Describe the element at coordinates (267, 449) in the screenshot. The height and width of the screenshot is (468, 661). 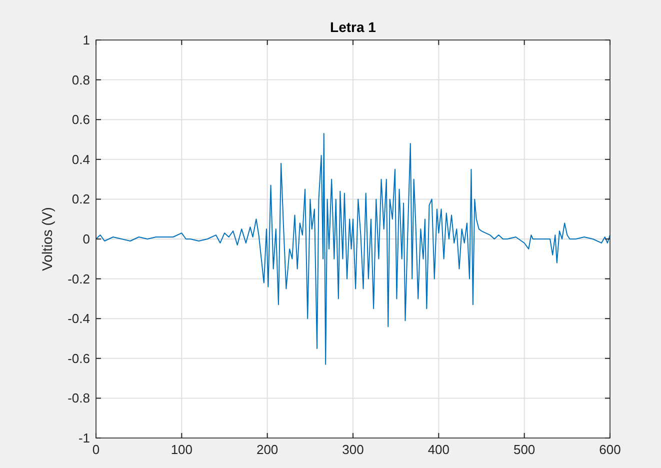
I see `x-tick-label: 200` at that location.